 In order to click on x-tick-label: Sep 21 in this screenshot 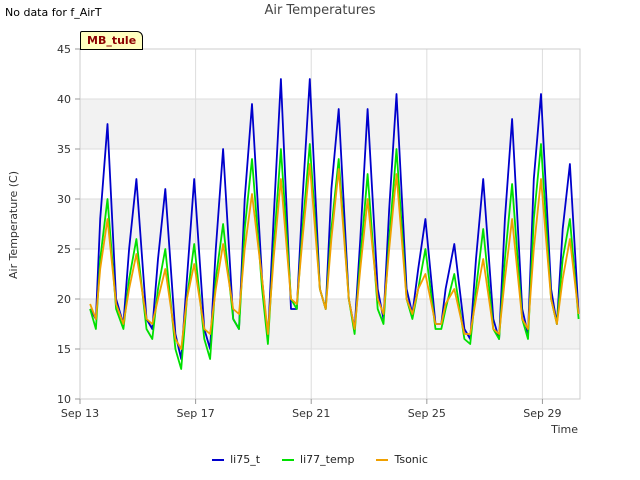, I will do `click(311, 413)`.